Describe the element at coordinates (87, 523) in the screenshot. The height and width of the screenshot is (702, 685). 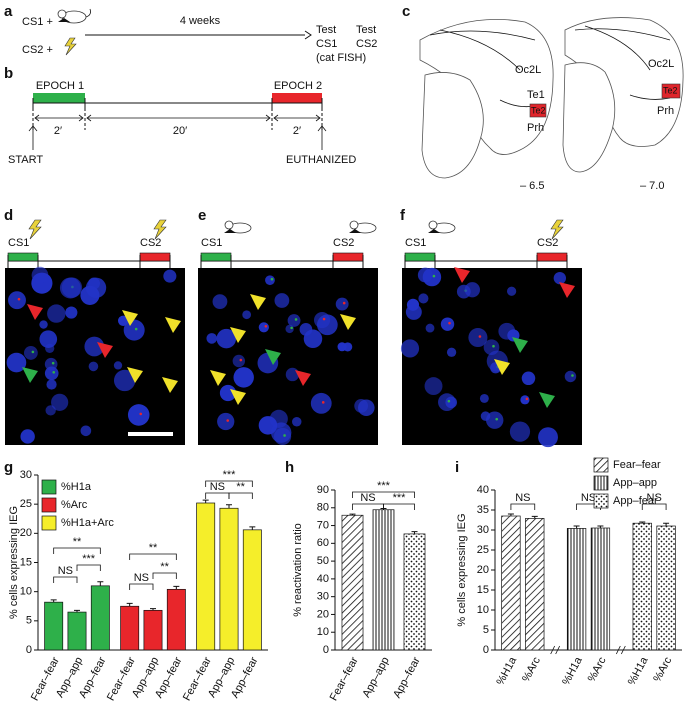
I see `legend-label: %H1a+Arc` at that location.